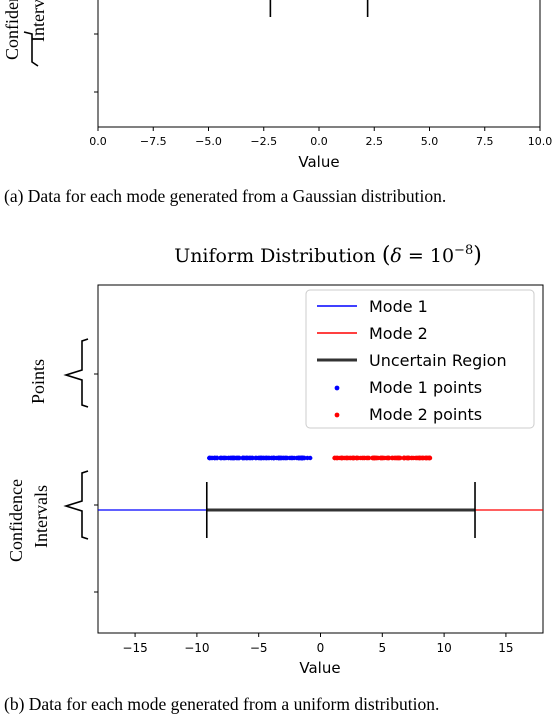 The image size is (558, 718). Describe the element at coordinates (153, 141) in the screenshot. I see `panel-a-xtick-label: −7.5` at that location.